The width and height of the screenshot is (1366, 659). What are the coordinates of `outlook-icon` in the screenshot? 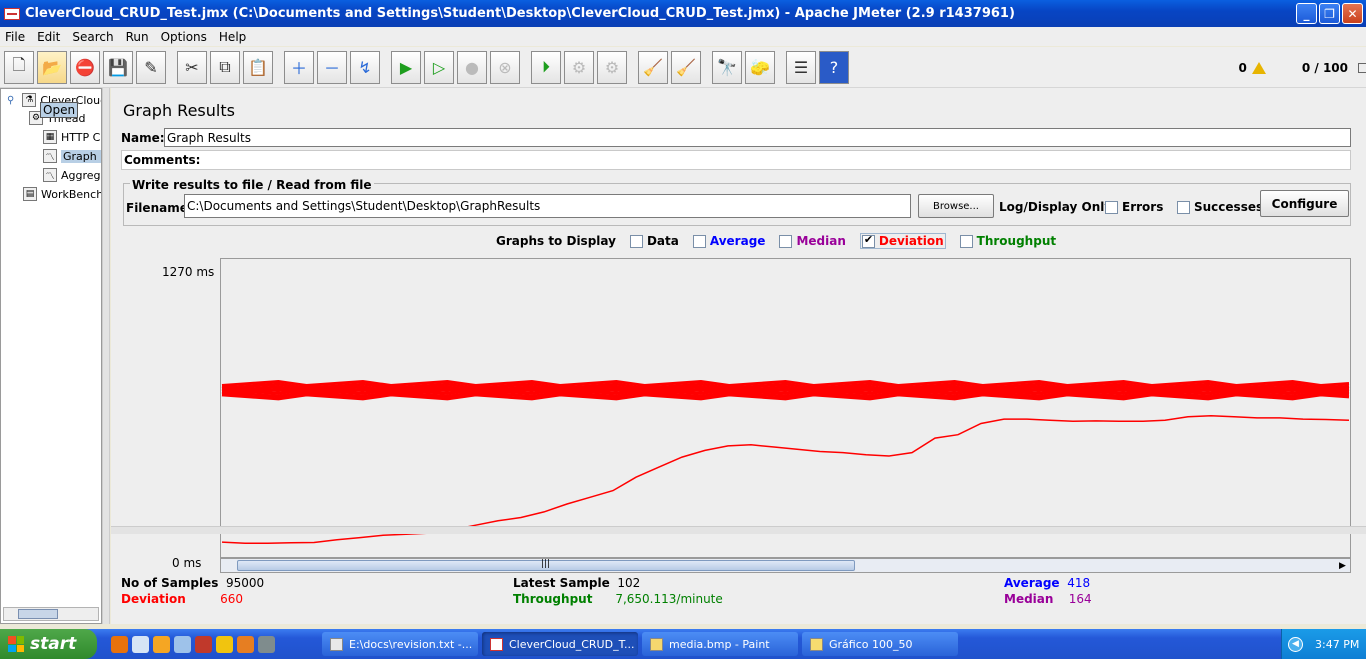 It's located at (182, 644).